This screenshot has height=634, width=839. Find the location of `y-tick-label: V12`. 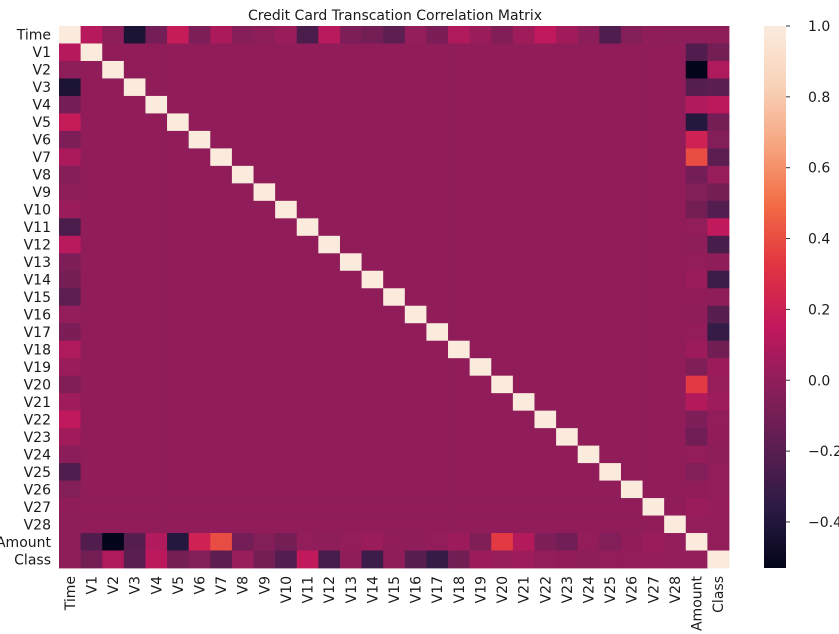

y-tick-label: V12 is located at coordinates (37, 246).